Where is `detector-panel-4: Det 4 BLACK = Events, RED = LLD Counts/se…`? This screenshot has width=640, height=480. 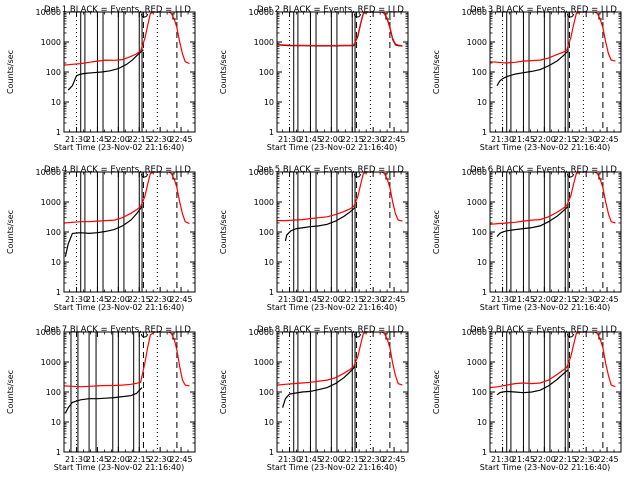 detector-panel-4: Det 4 BLACK = Events, RED = LLD Counts/se… is located at coordinates (101, 238).